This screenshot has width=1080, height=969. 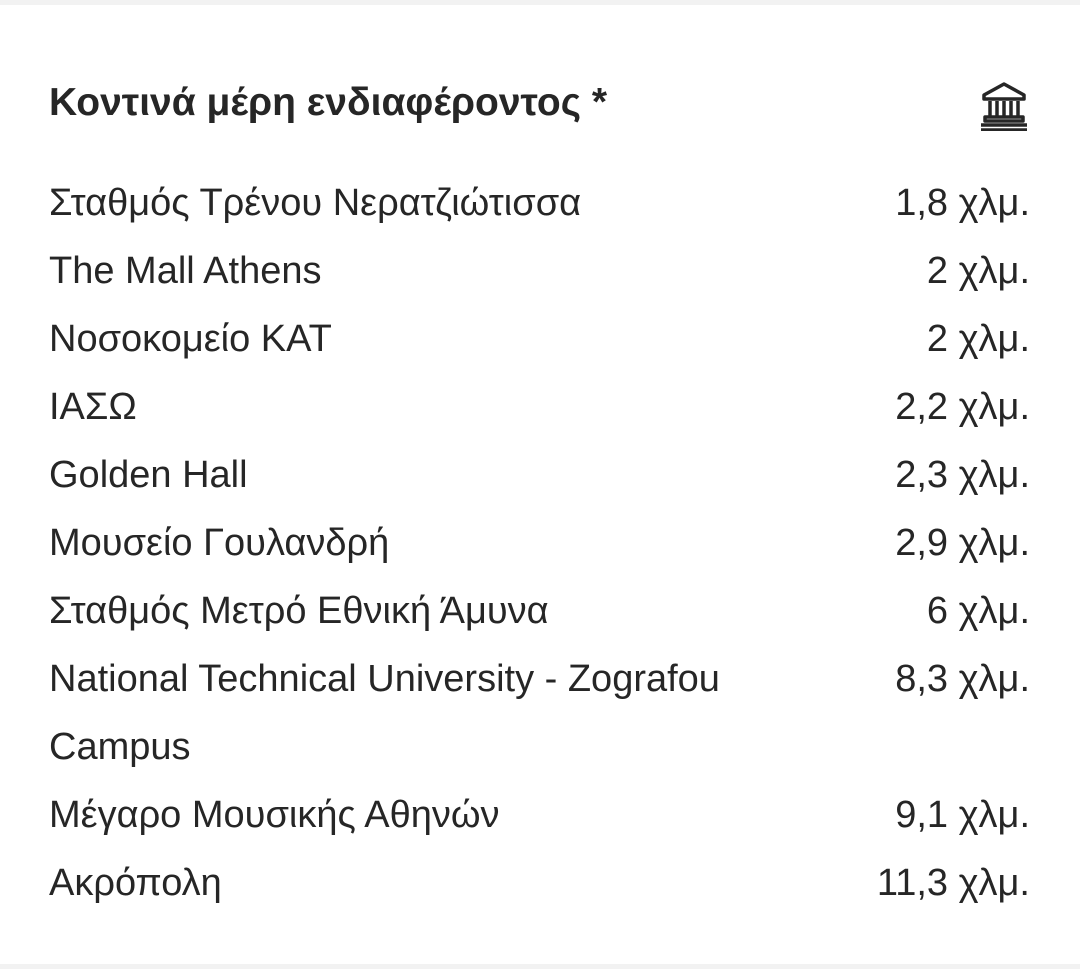 I want to click on list-item: Σταθμός Μετρό Εθνική Άμυνα 6 χλμ., so click(x=539, y=611).